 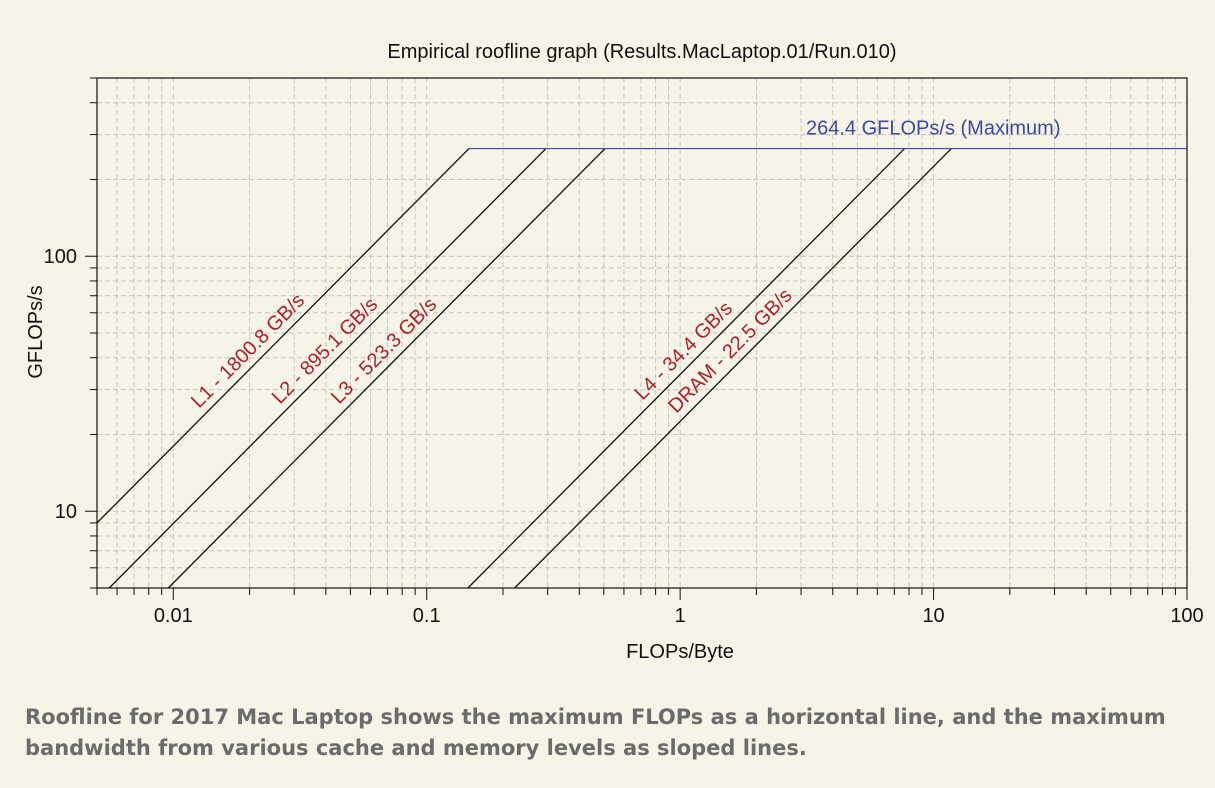 What do you see at coordinates (66, 512) in the screenshot?
I see `y-tick-label: 10` at bounding box center [66, 512].